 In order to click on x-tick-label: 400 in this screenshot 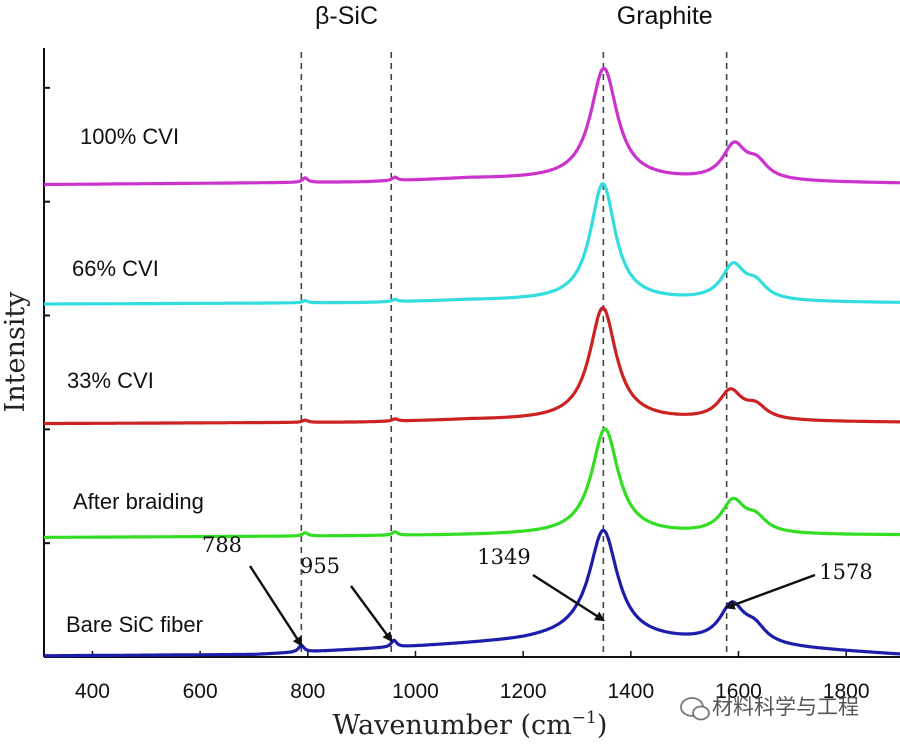, I will do `click(92, 691)`.